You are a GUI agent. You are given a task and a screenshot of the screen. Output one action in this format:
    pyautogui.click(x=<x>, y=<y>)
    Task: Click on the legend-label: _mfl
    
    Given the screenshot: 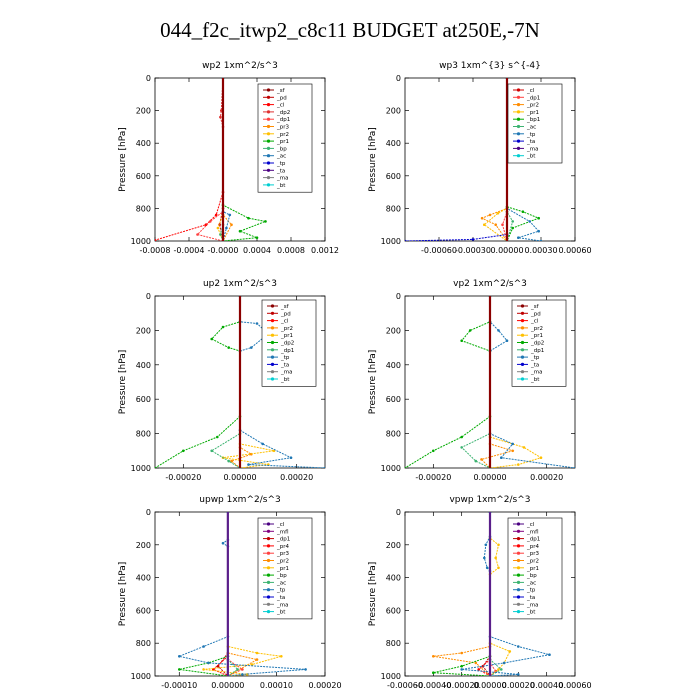 What is the action you would take?
    pyautogui.click(x=282, y=532)
    